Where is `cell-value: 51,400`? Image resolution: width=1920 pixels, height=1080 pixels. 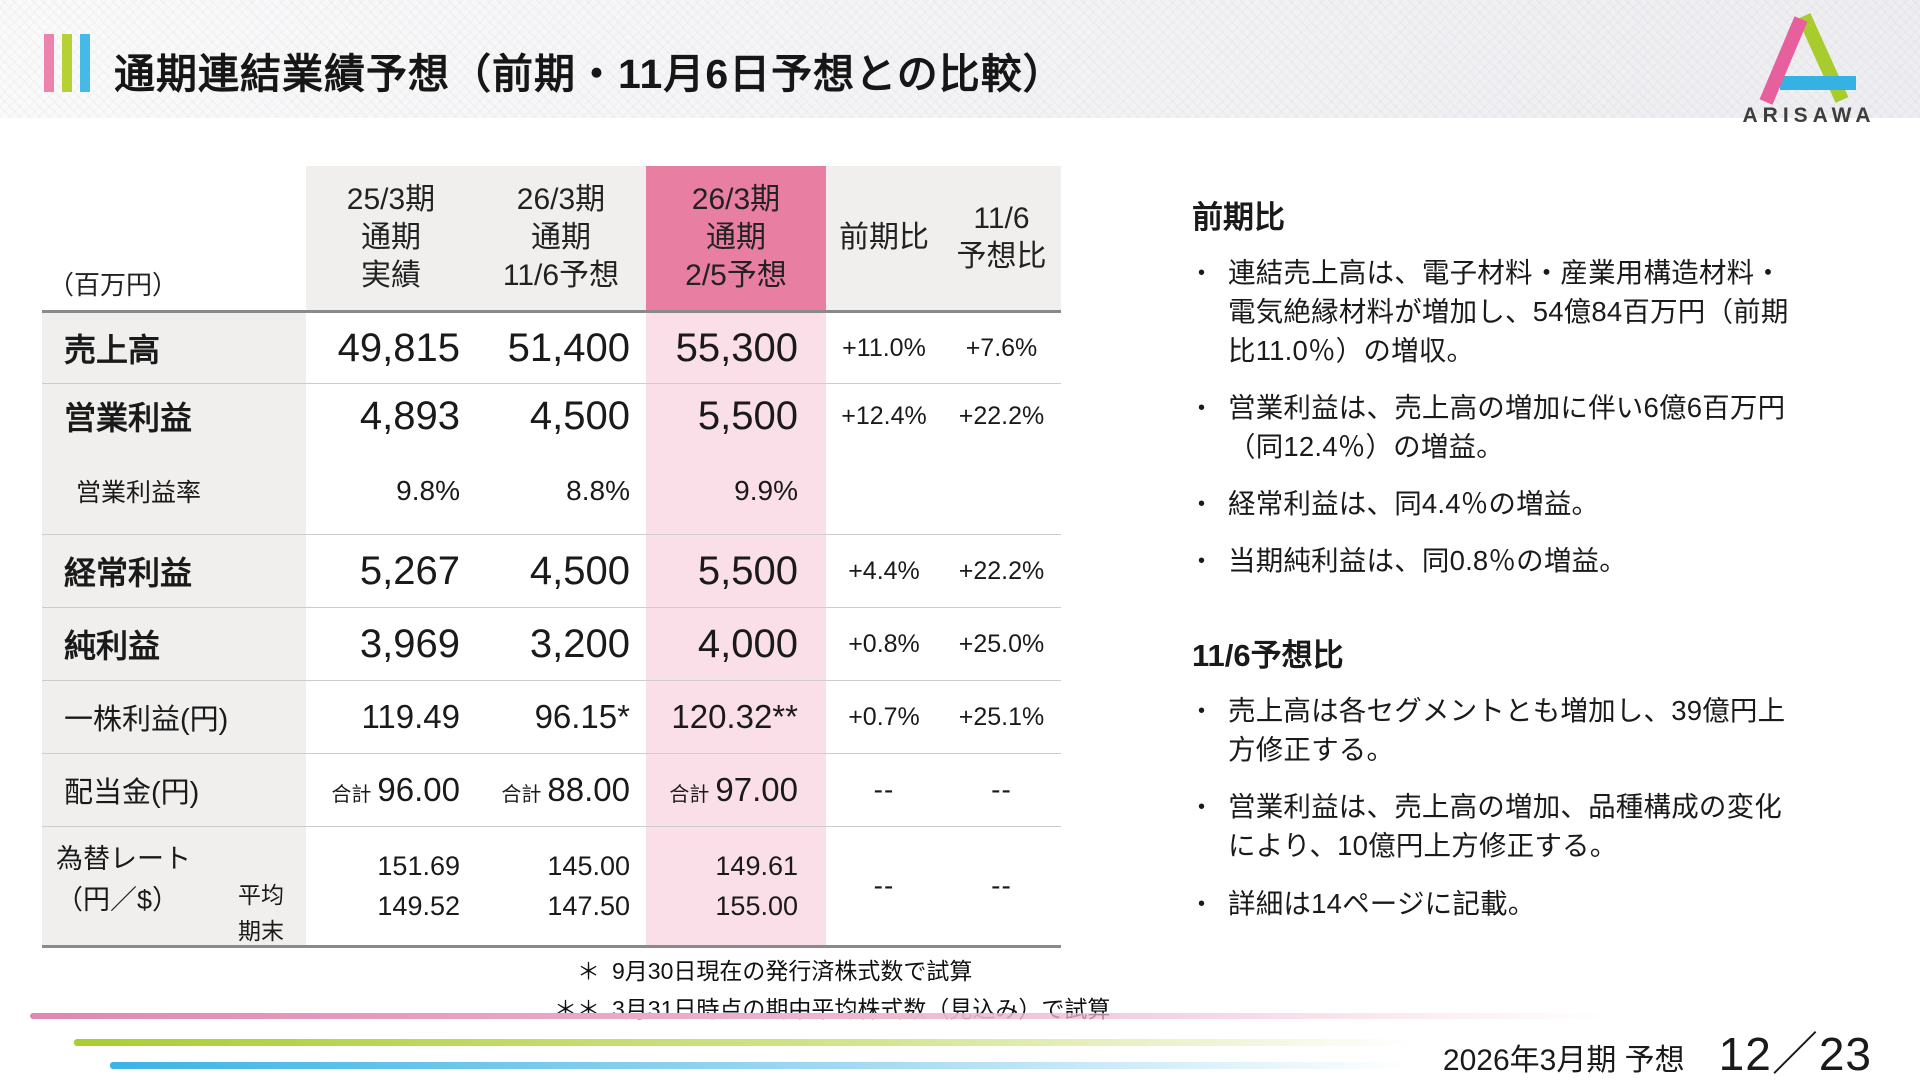
cell-value: 51,400 is located at coordinates (568, 347).